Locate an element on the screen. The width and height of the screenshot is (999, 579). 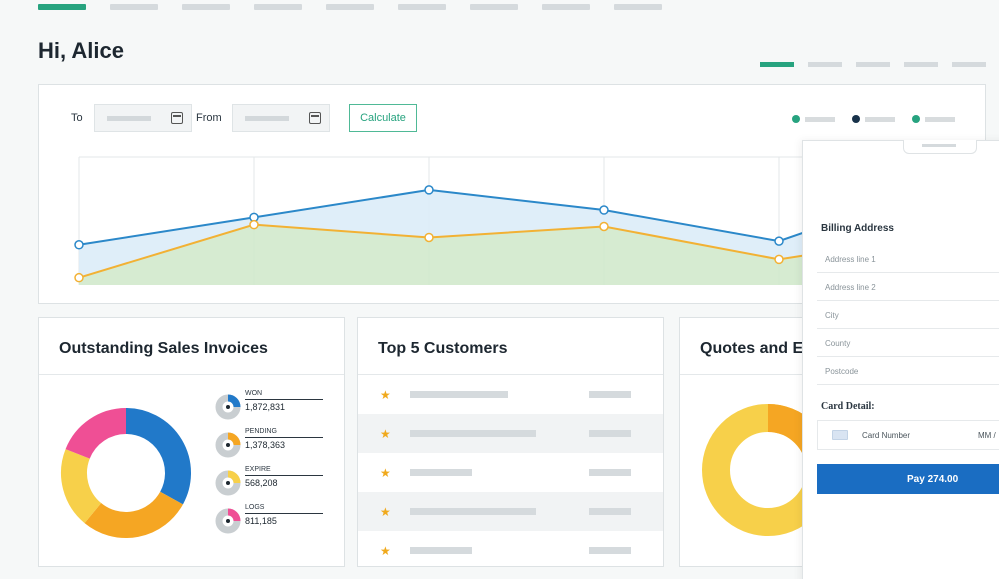
top-nav is located at coordinates (350, 8).